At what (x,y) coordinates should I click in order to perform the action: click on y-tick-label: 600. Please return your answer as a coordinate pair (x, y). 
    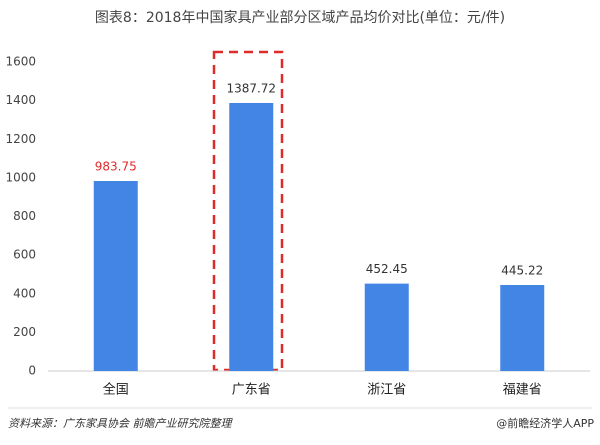
    Looking at the image, I should click on (24, 255).